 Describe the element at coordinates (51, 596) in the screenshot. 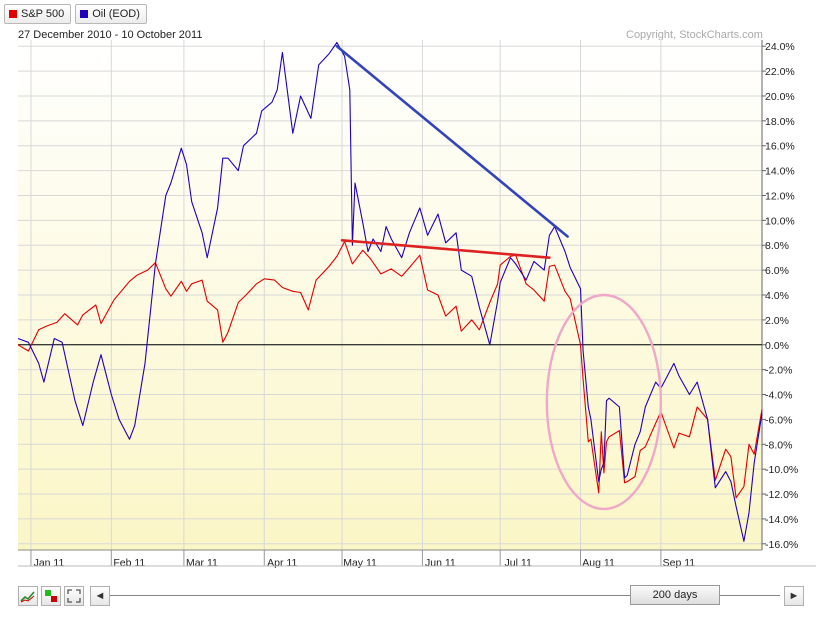

I see `color-toggle-icon` at that location.